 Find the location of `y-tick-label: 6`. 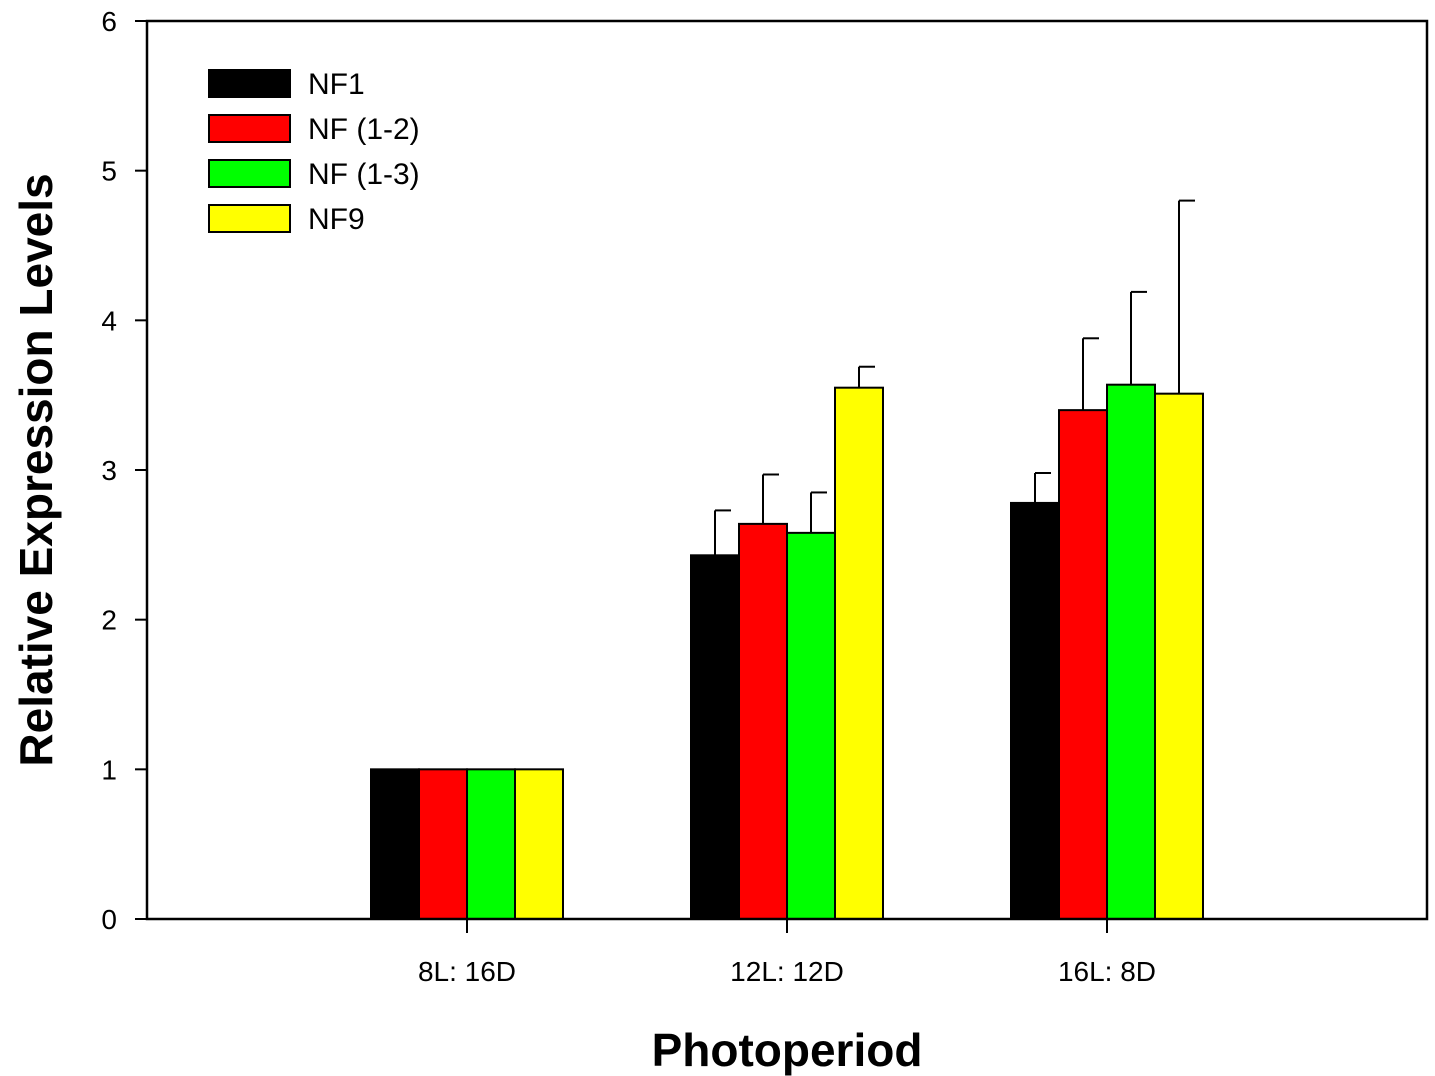

y-tick-label: 6 is located at coordinates (109, 21).